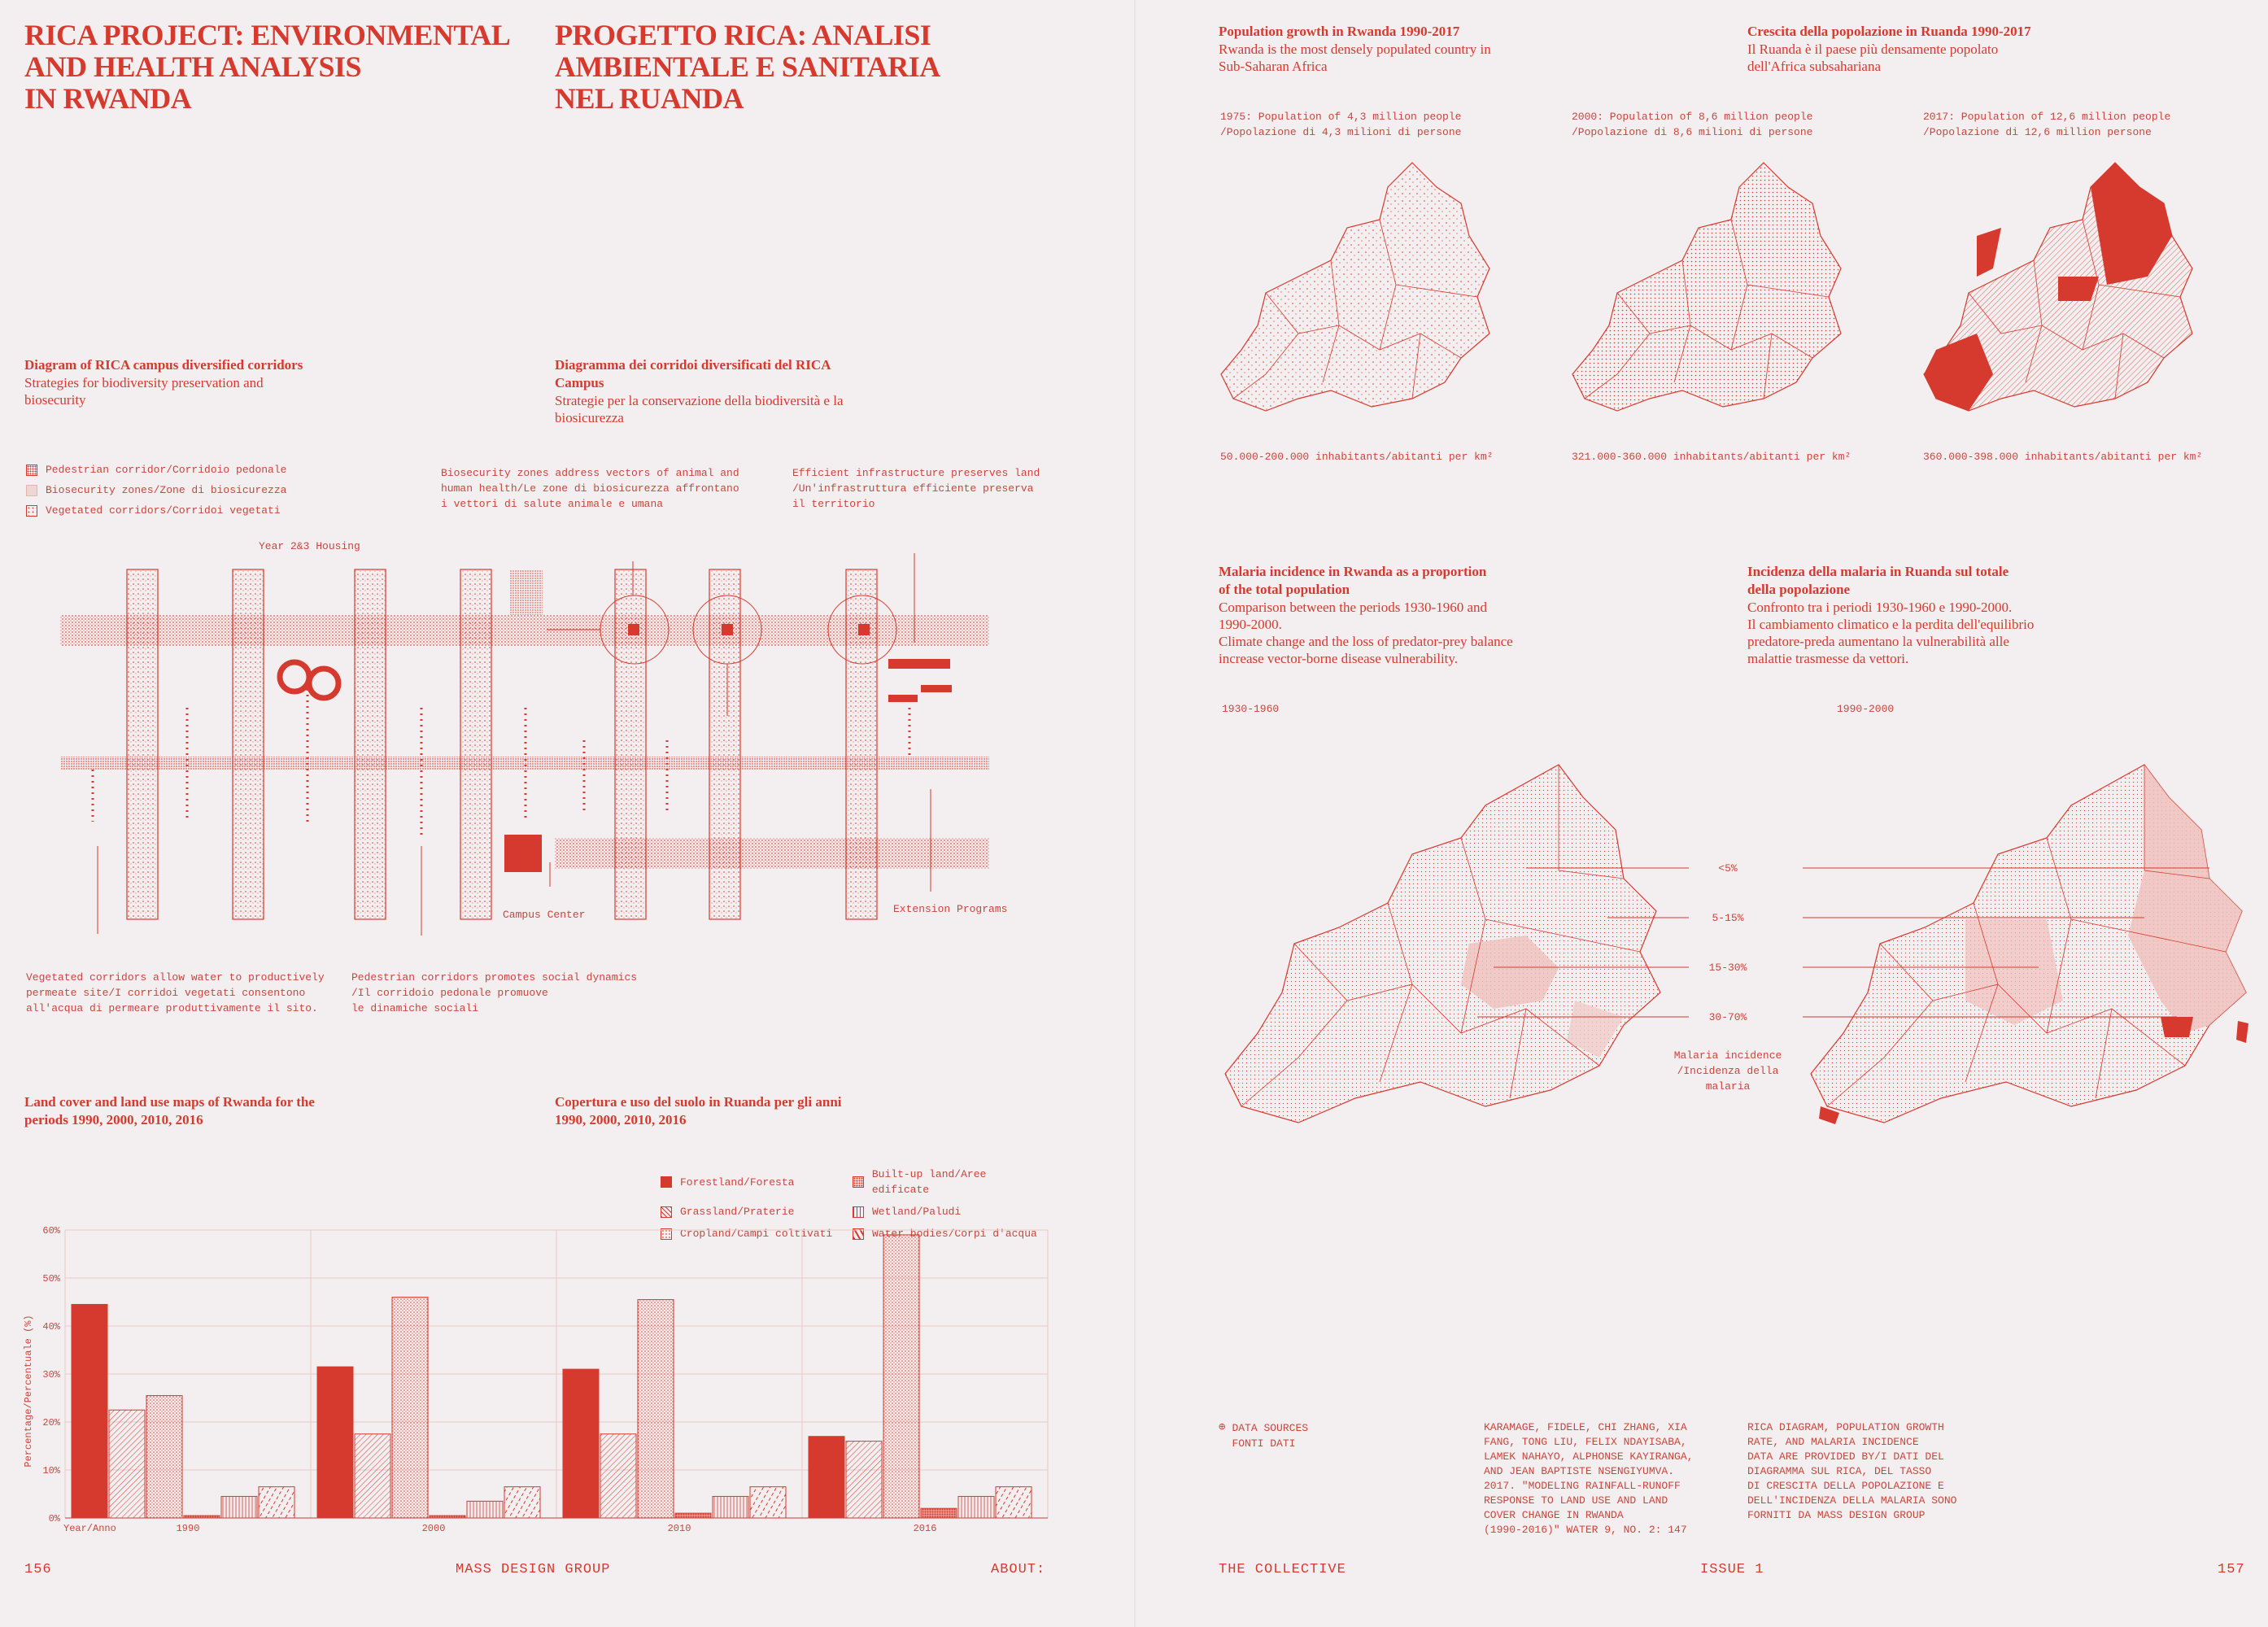  Describe the element at coordinates (858, 1212) in the screenshot. I see `legend-swatch-wetland` at that location.